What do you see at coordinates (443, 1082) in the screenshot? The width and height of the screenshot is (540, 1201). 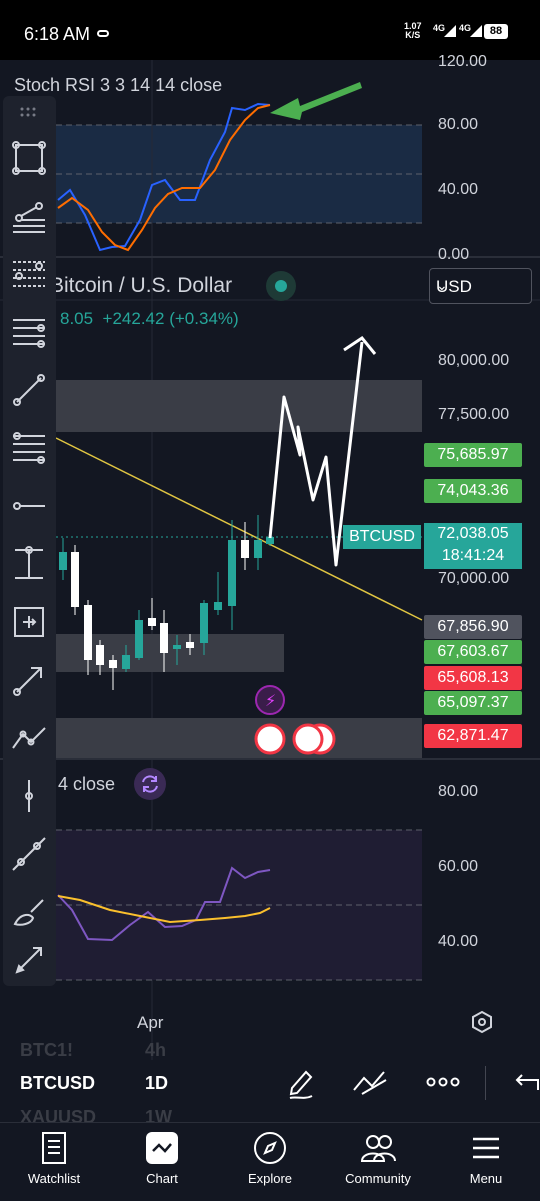 I see `more-icon` at bounding box center [443, 1082].